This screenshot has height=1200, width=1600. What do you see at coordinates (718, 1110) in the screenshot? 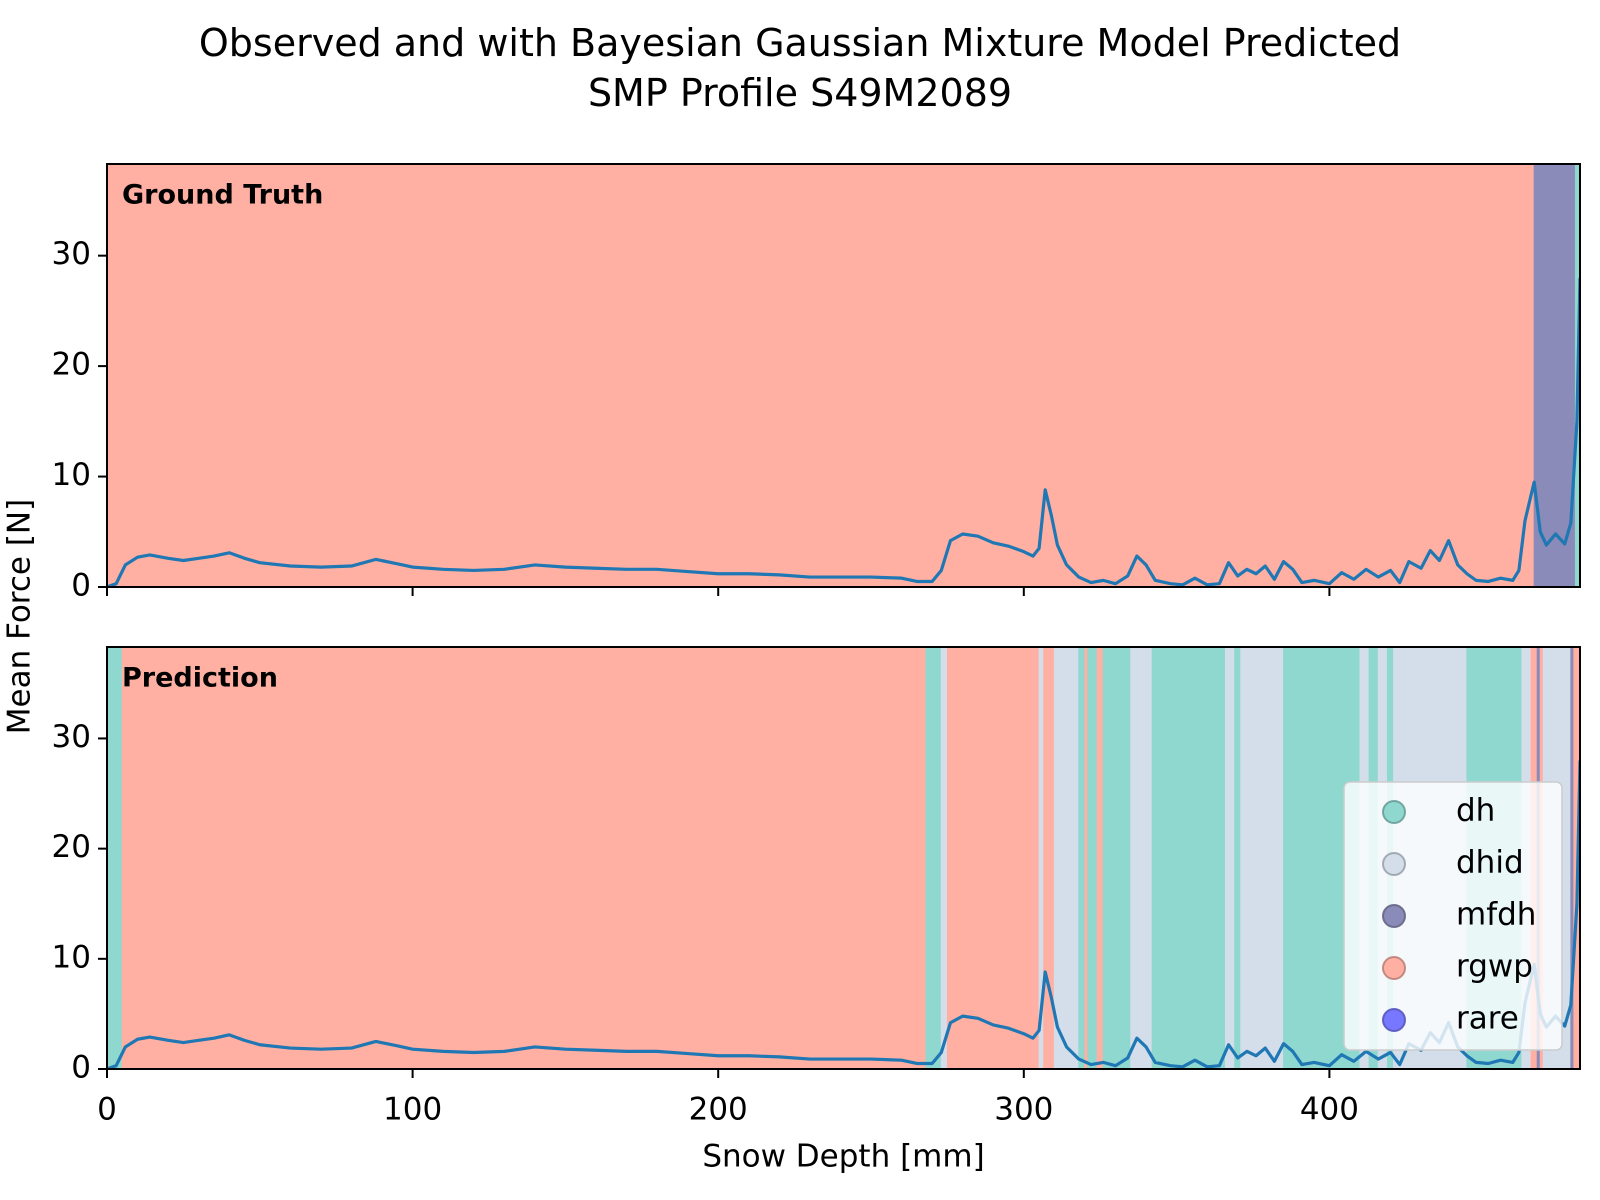
I see `x-tick-label: 200` at bounding box center [718, 1110].